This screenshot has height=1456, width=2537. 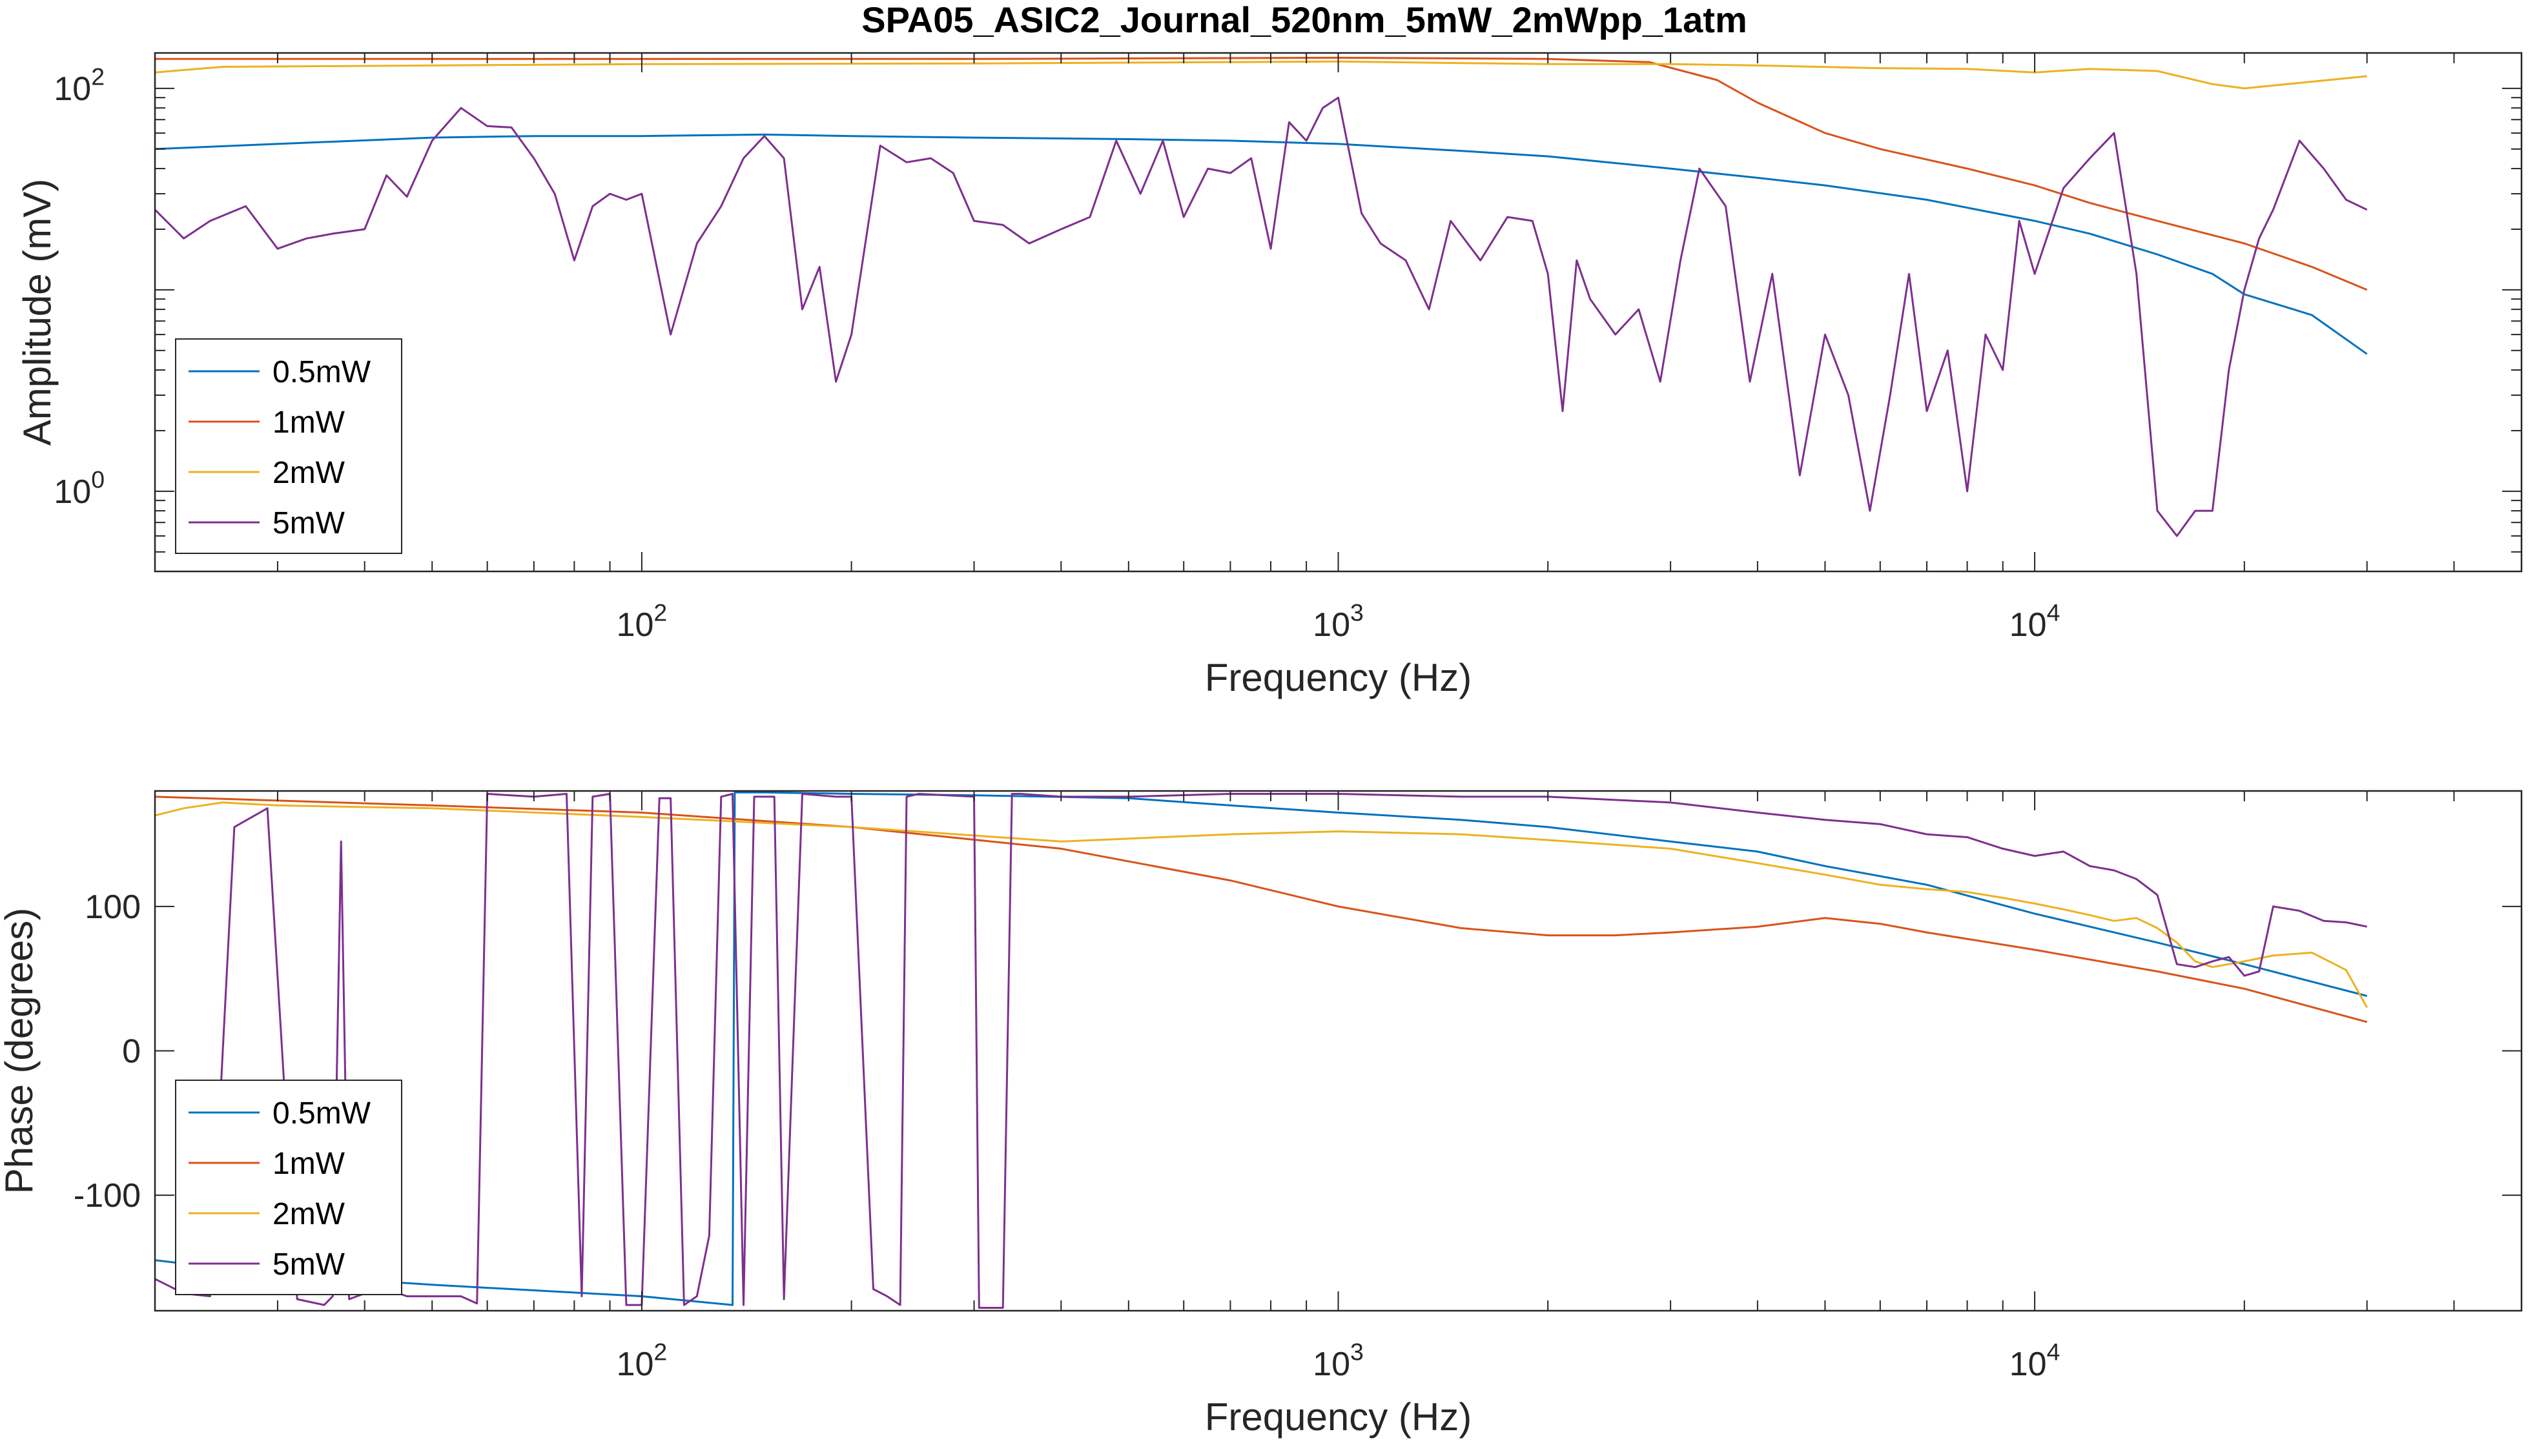 What do you see at coordinates (131, 1052) in the screenshot?
I see `y-tick-label: 0` at bounding box center [131, 1052].